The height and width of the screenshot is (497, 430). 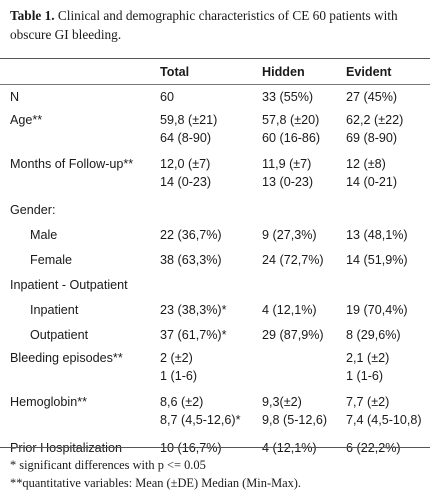 I want to click on header-blank, so click(x=80, y=71).